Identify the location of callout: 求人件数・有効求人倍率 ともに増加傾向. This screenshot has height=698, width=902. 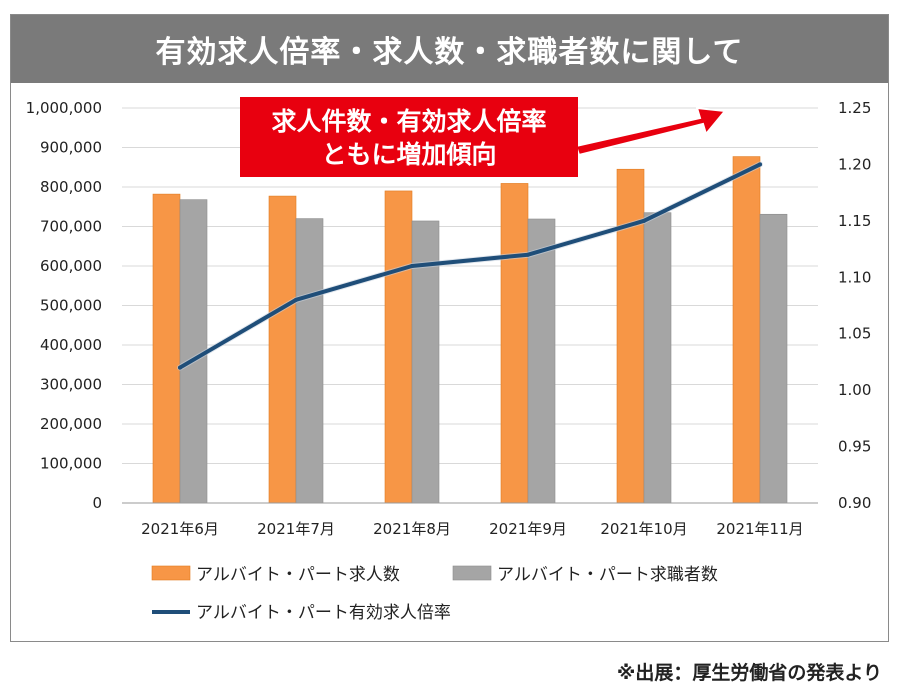
(483, 137).